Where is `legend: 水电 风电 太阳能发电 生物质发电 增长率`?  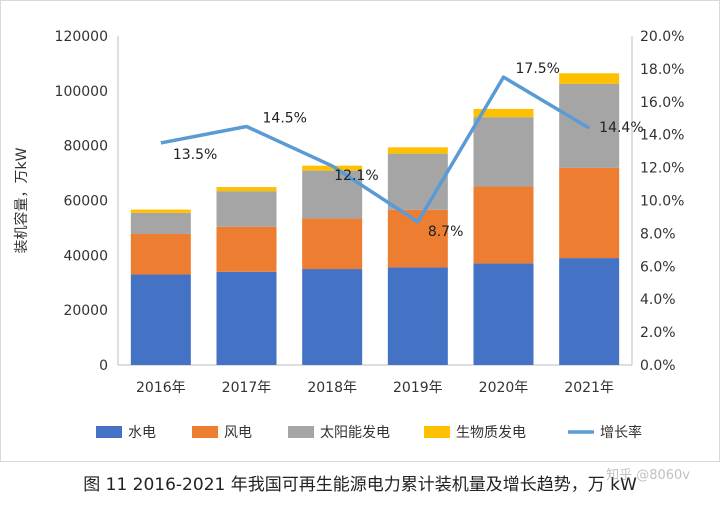 legend: 水电 风电 太阳能发电 生物质发电 增长率 is located at coordinates (369, 432).